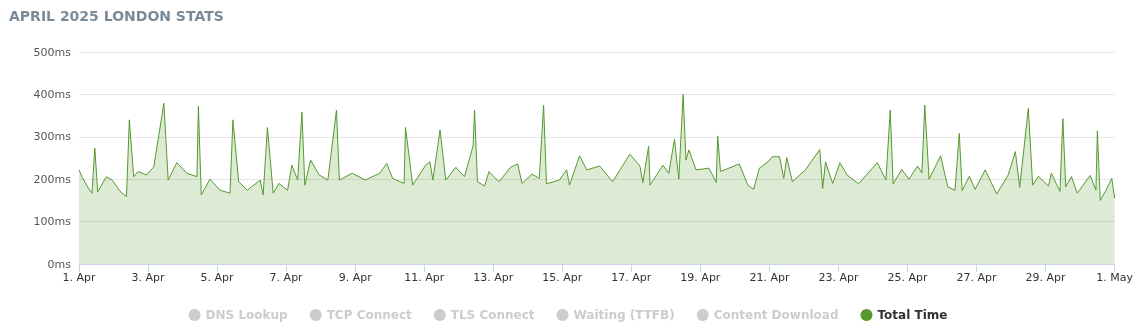 The image size is (1136, 330). Describe the element at coordinates (912, 315) in the screenshot. I see `legend-label: Total Time` at that location.